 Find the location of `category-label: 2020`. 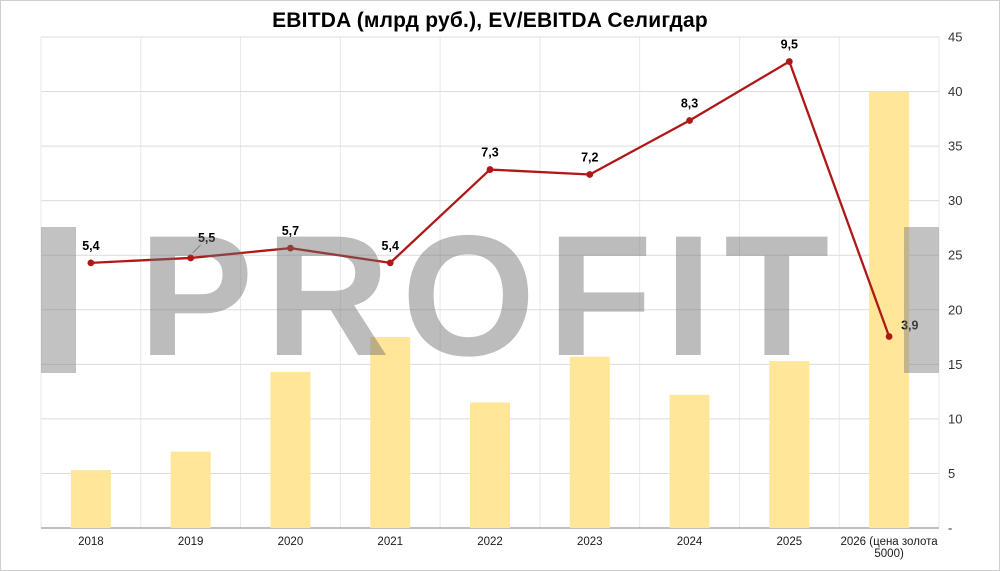

category-label: 2020 is located at coordinates (291, 542).